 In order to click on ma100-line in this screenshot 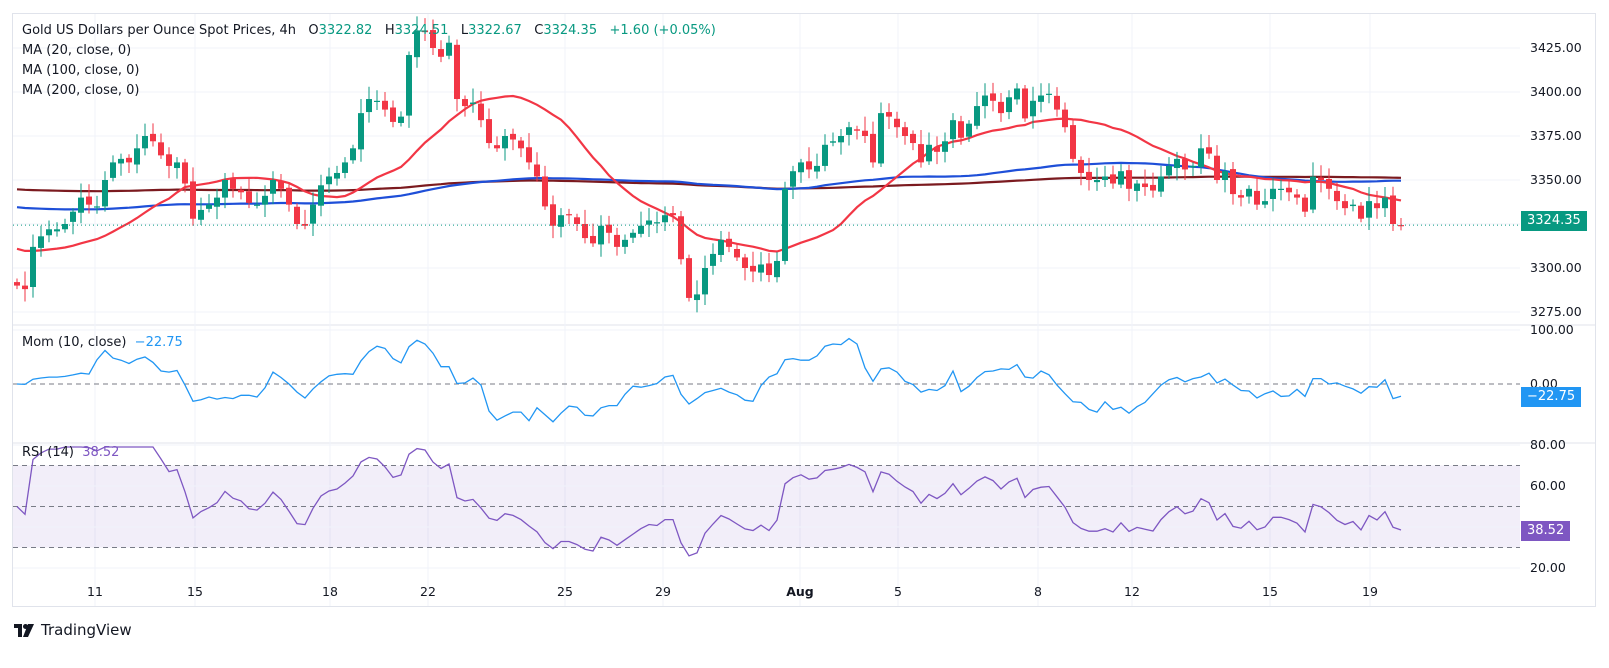, I will do `click(708, 186)`.